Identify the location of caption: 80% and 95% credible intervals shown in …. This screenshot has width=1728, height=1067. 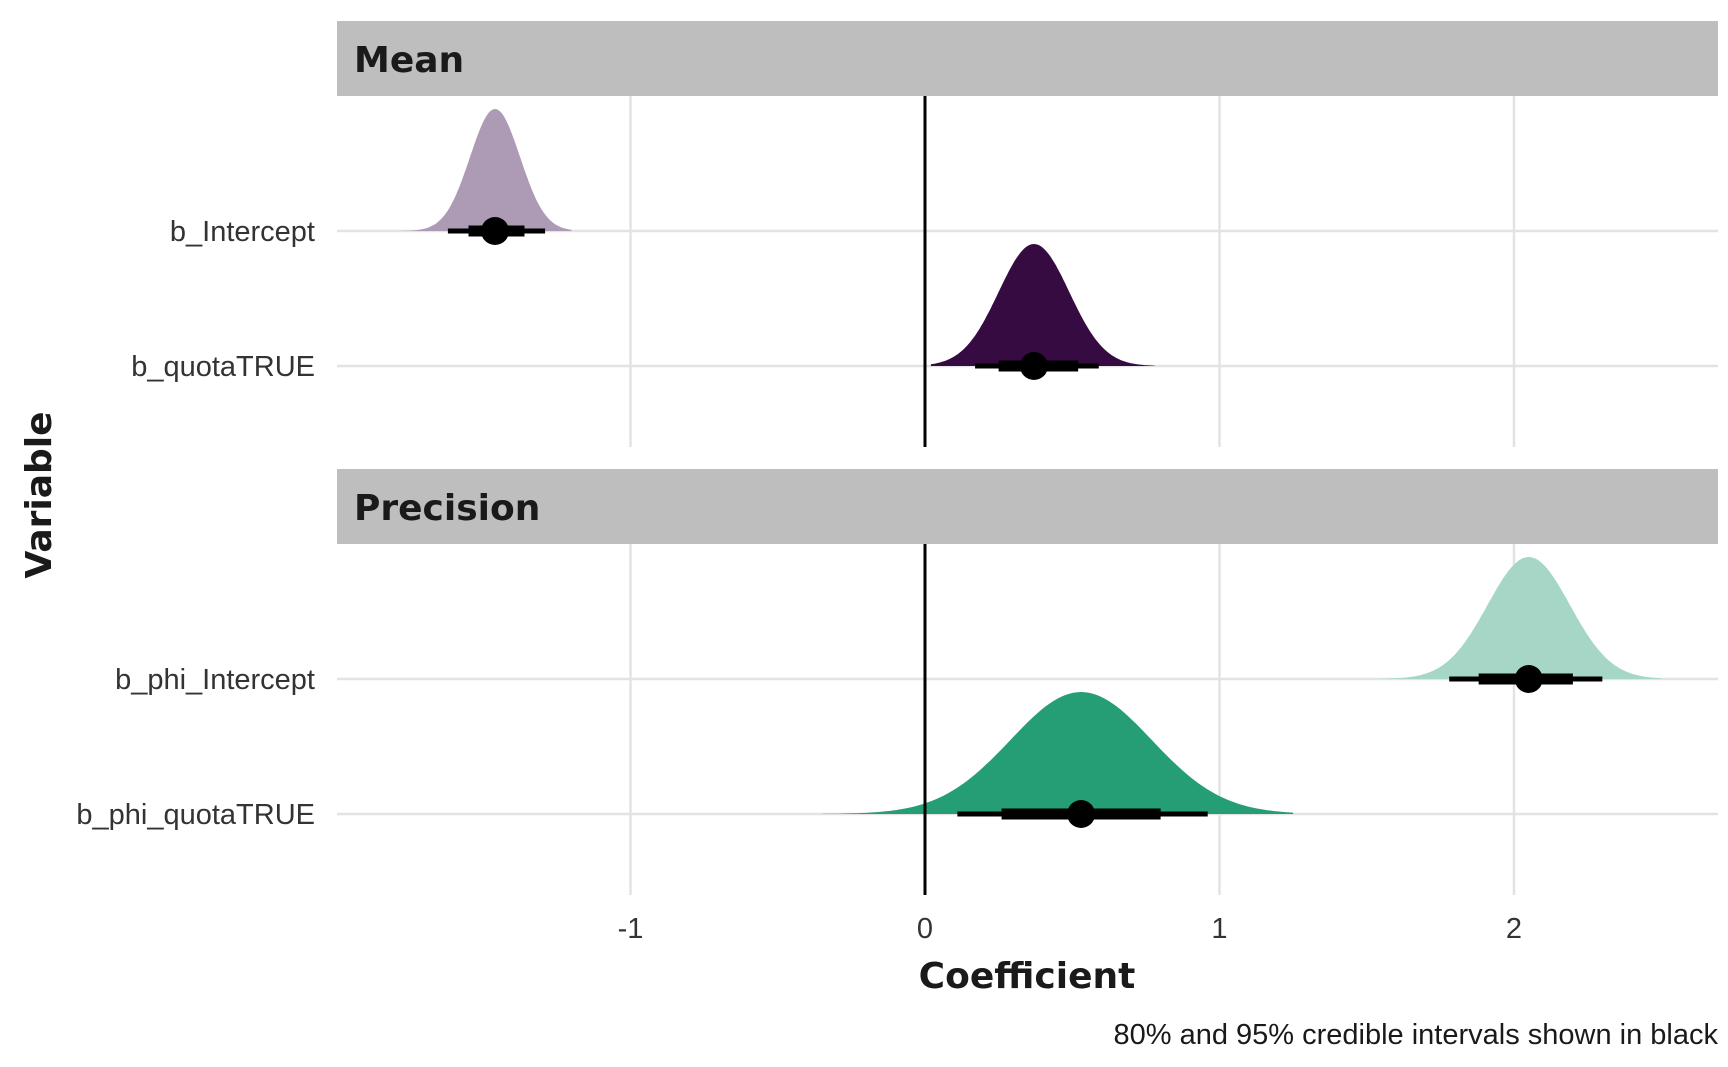
(1415, 1035).